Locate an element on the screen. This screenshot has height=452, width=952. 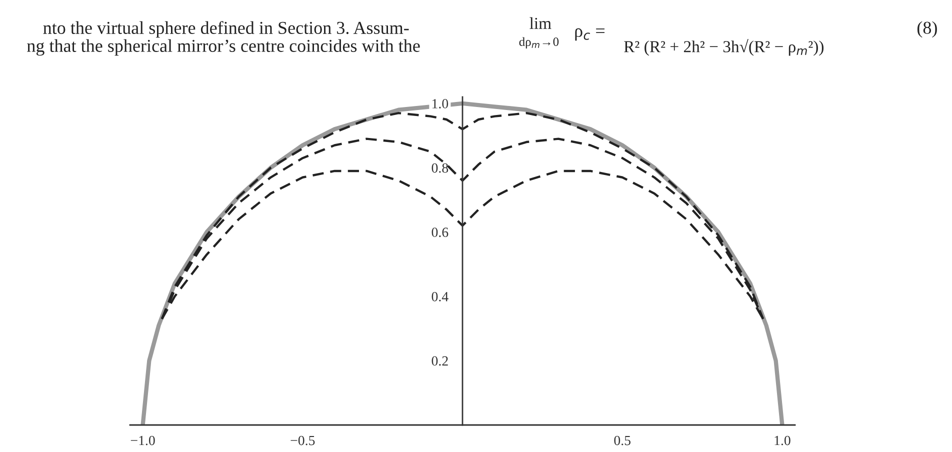
text: lim is located at coordinates (541, 23).